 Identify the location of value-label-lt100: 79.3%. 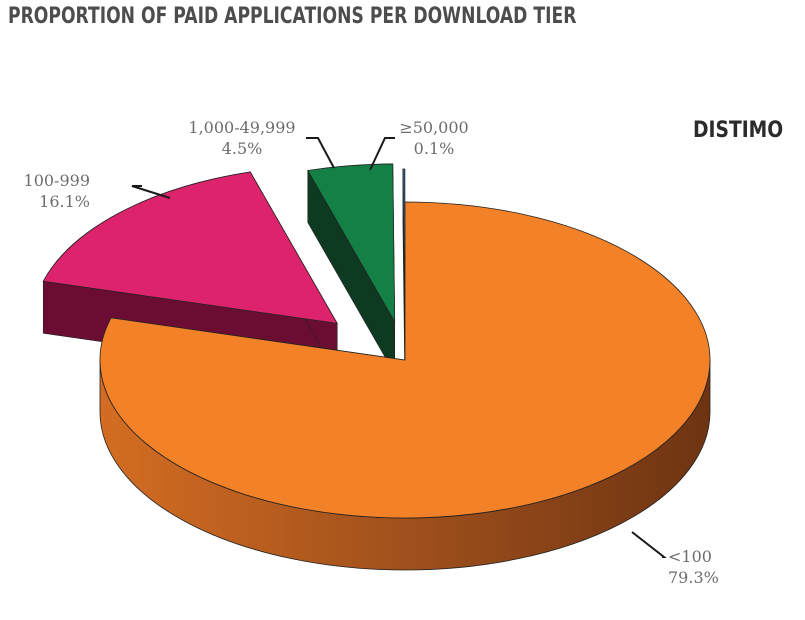
(693, 577).